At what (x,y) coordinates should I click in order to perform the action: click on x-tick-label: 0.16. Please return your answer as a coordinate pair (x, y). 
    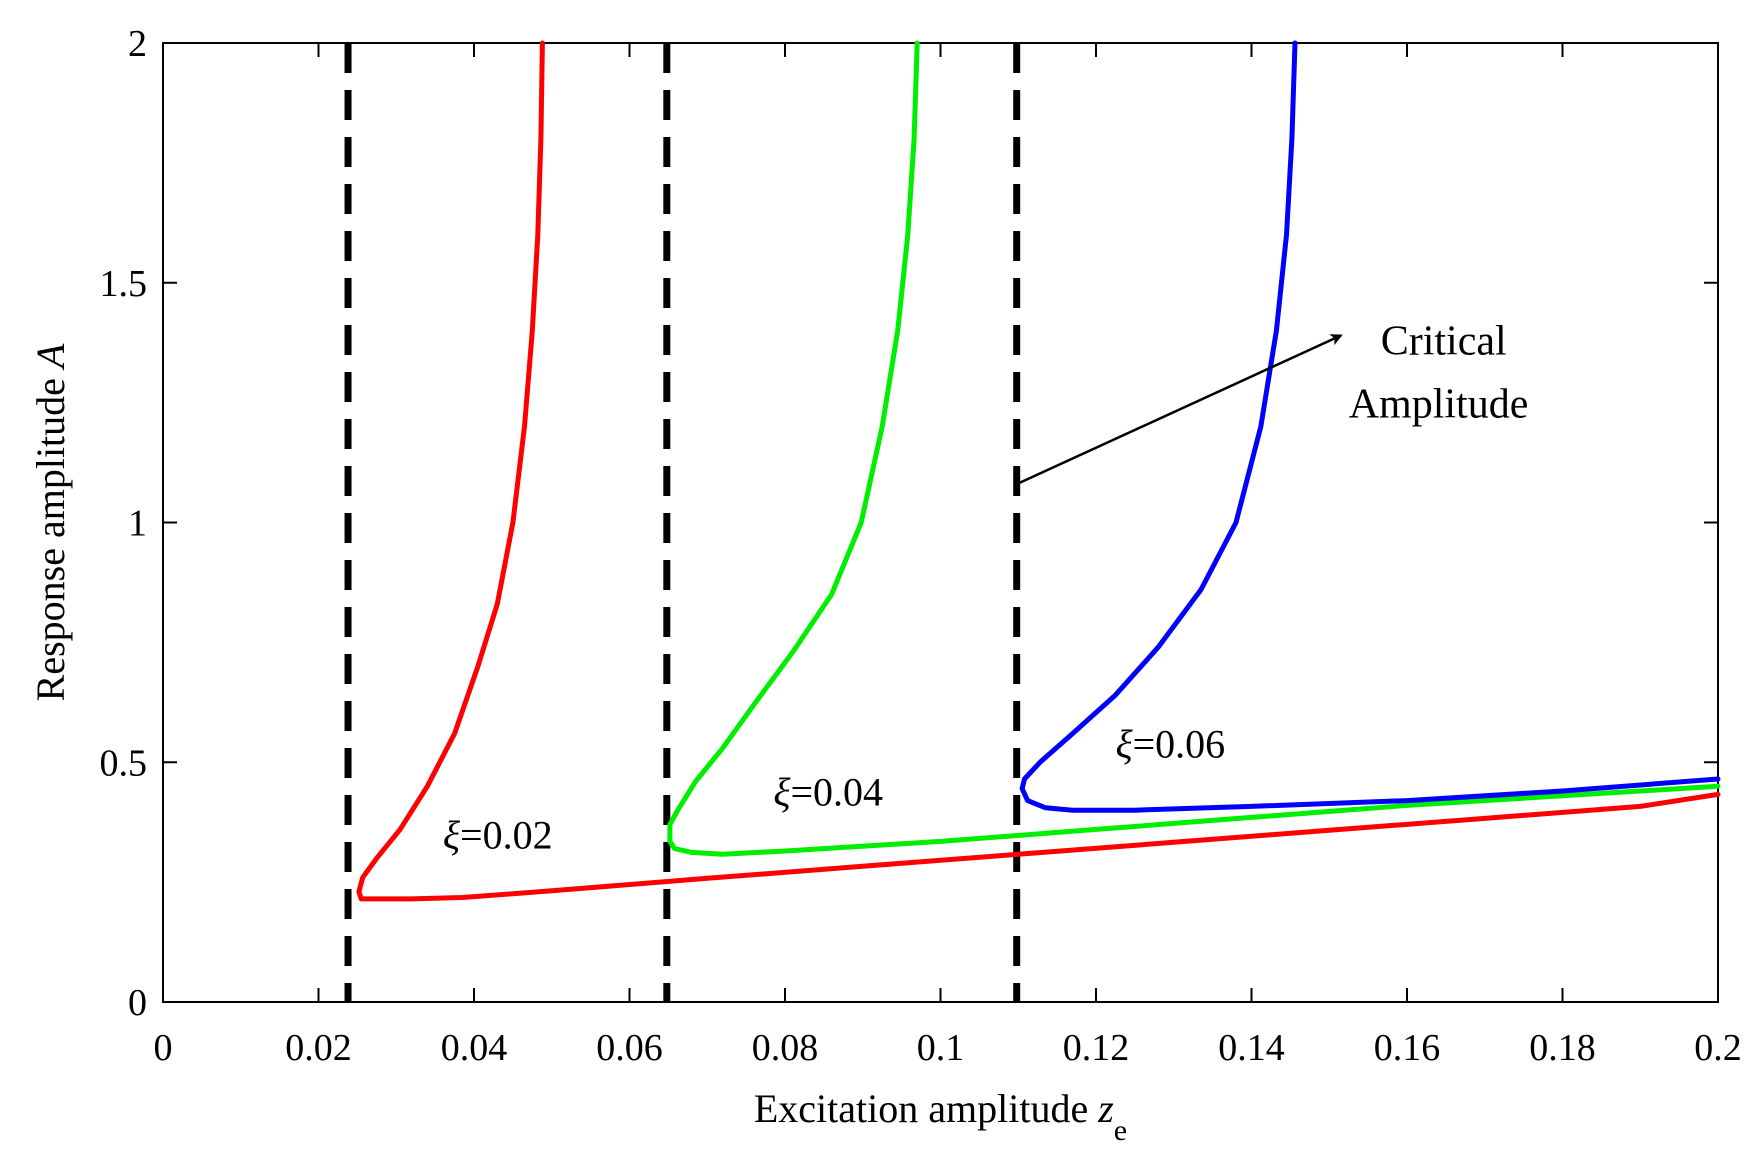
    Looking at the image, I should click on (1407, 1048).